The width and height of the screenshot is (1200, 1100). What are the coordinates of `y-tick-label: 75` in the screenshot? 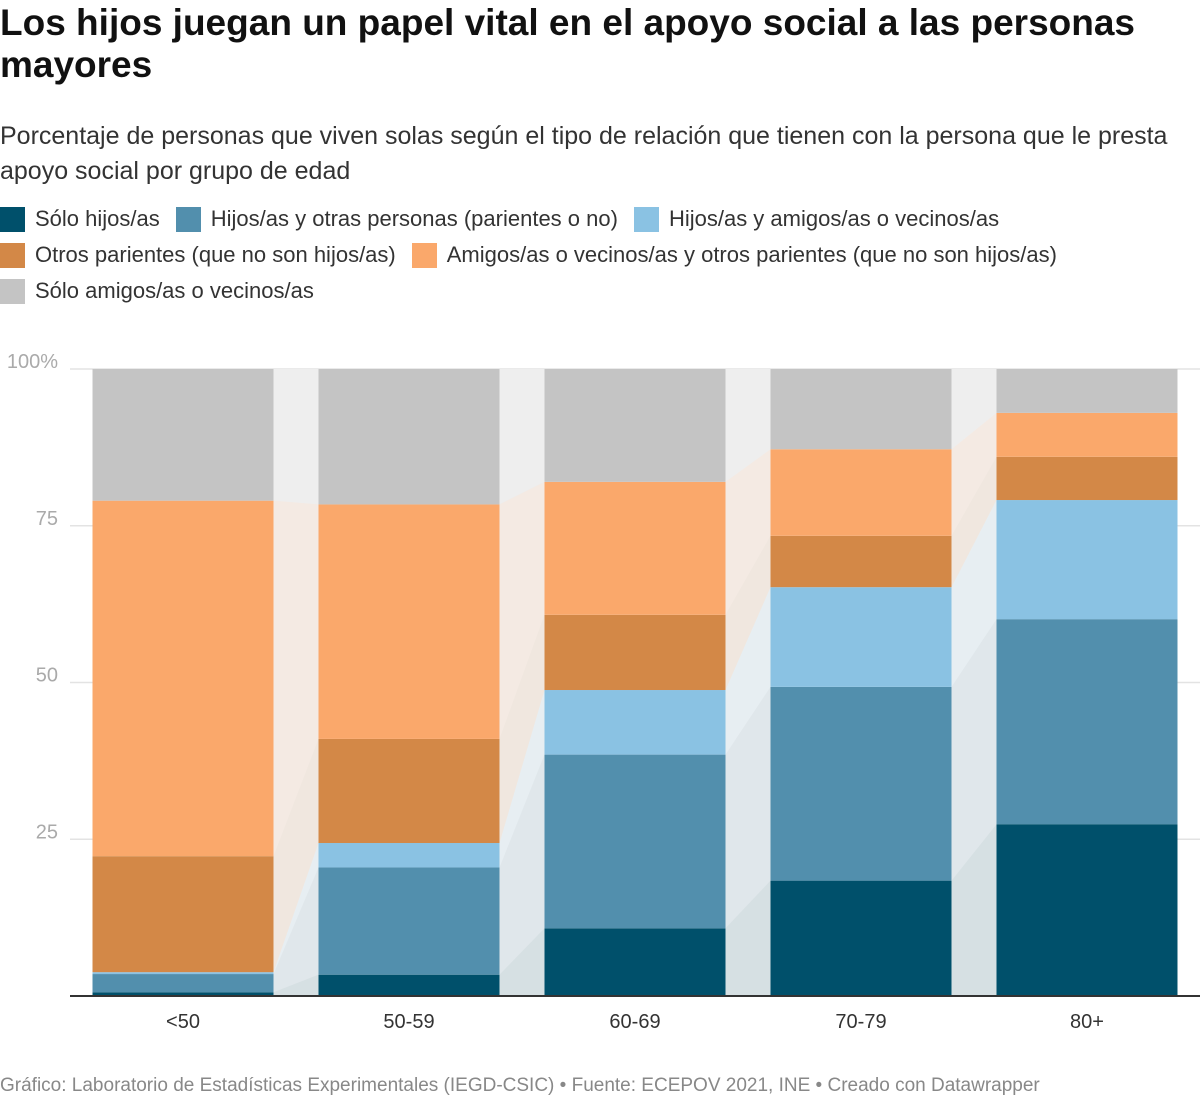 It's located at (47, 519).